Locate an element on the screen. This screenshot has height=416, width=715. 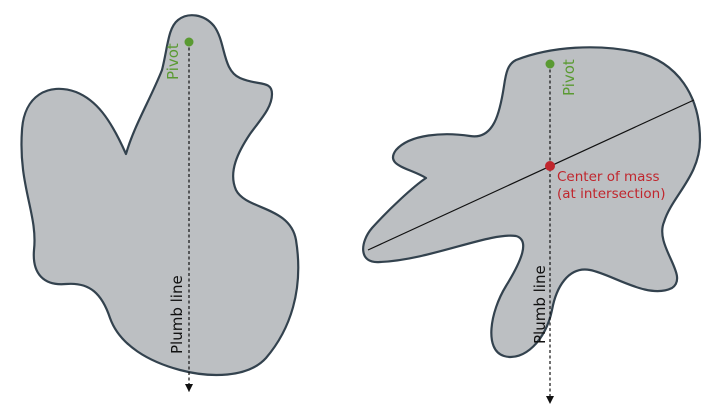
left-pivot-label: Pivot is located at coordinates (173, 61).